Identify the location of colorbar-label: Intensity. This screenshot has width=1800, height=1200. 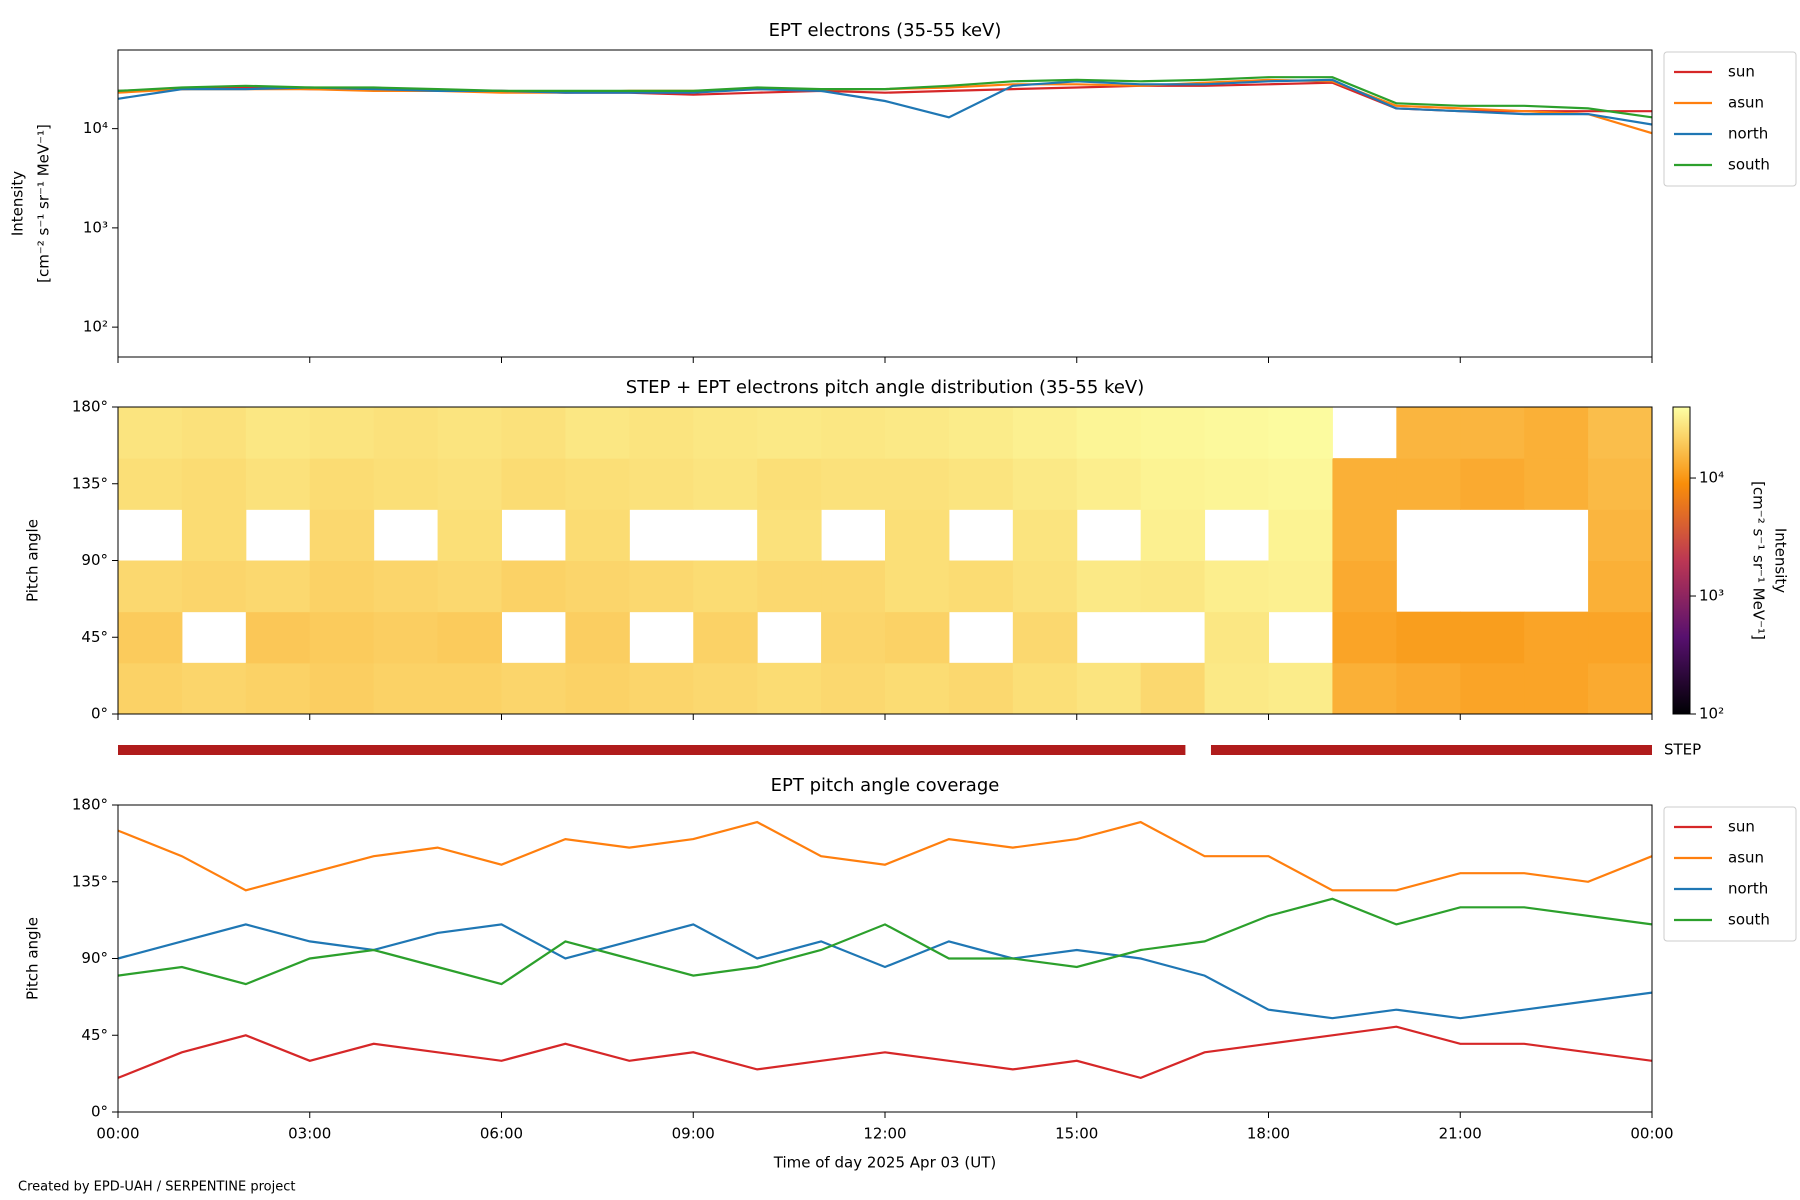
(1781, 560).